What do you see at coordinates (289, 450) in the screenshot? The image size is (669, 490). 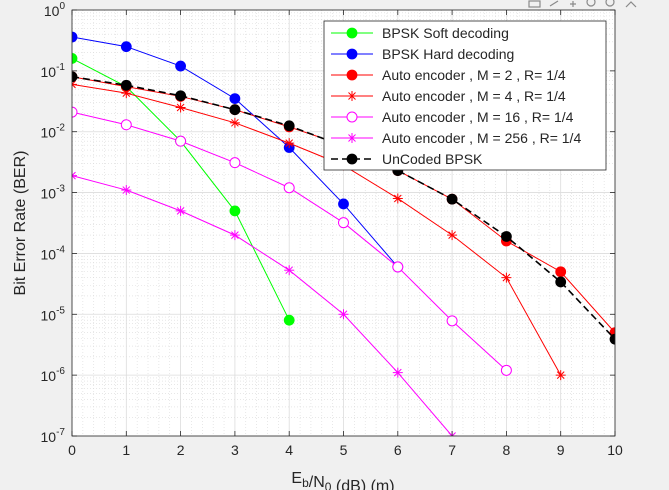 I see `x-tick-label: 4` at bounding box center [289, 450].